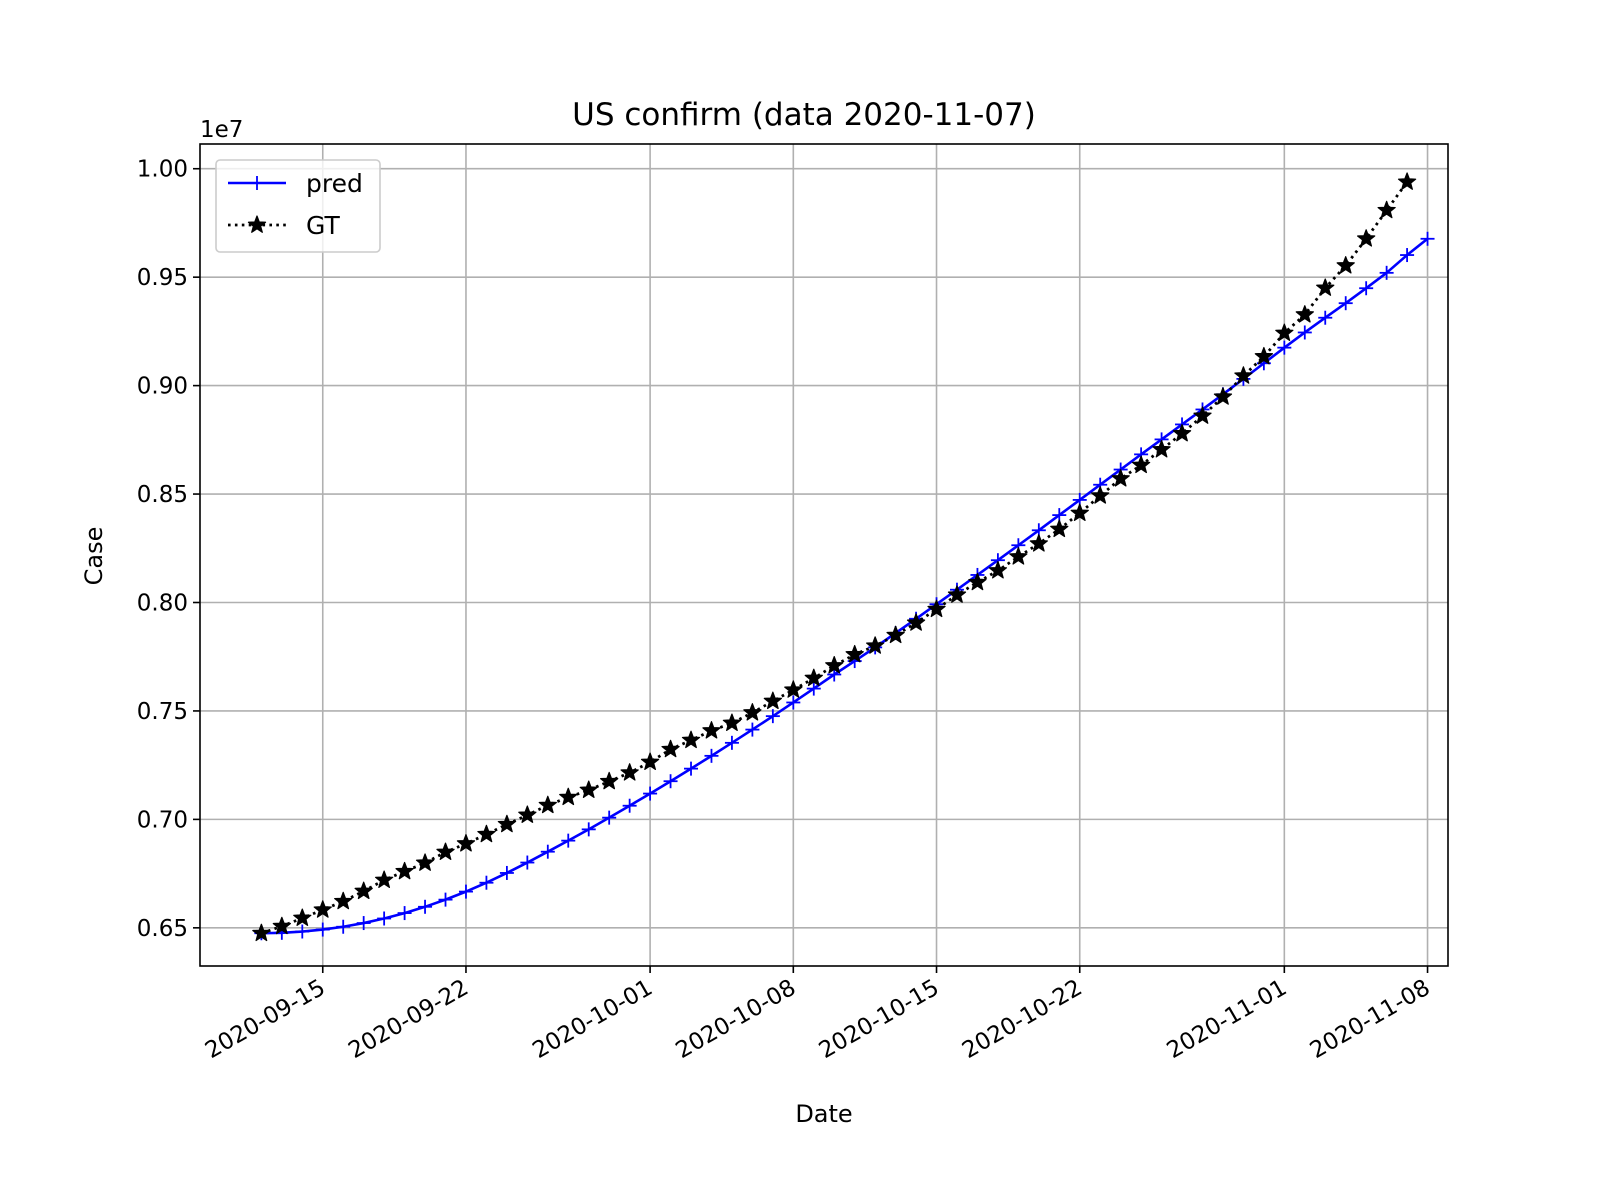 This screenshot has height=1200, width=1600. Describe the element at coordinates (221, 130) in the screenshot. I see `y-offset-label: 1e7` at that location.